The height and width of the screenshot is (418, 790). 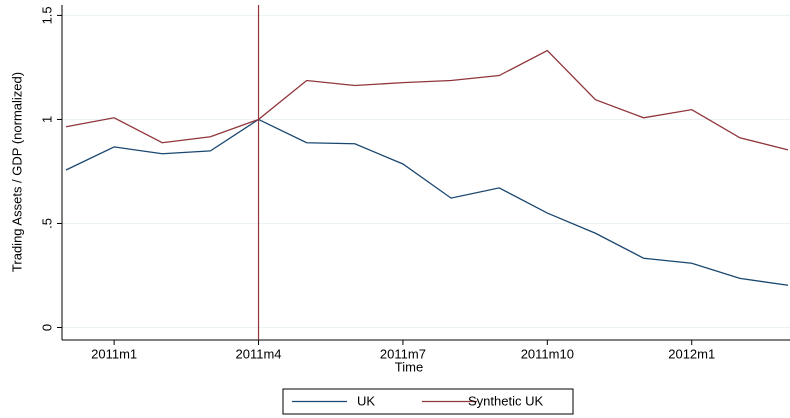 What do you see at coordinates (259, 353) in the screenshot?
I see `x-tick-label: 2011m4` at bounding box center [259, 353].